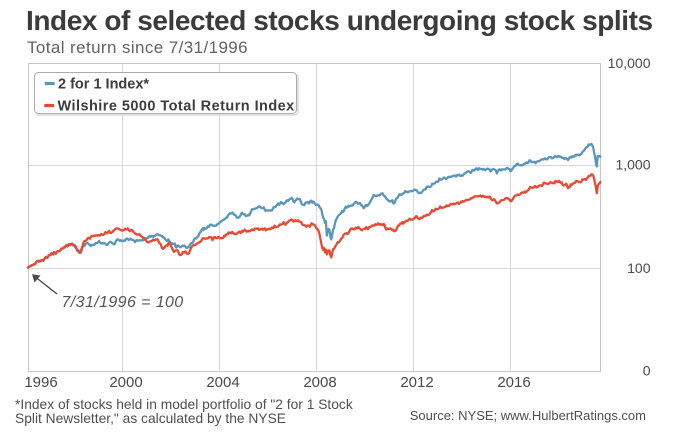 This screenshot has height=439, width=685. I want to click on svg-text: 1996, so click(40, 382).